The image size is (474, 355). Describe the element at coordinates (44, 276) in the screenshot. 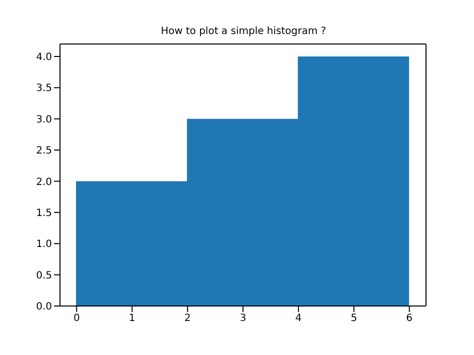

I see `y-tick-label: 0.5` at that location.